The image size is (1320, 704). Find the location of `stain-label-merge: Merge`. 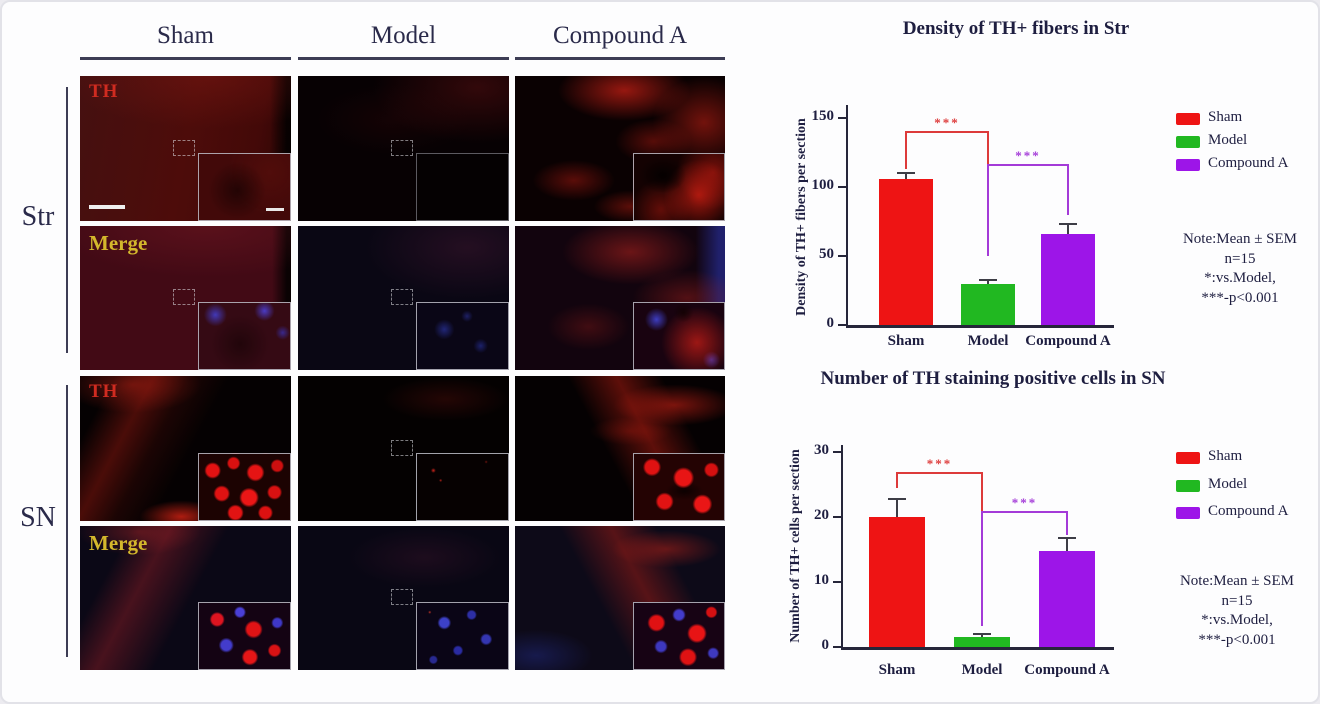

stain-label-merge: Merge is located at coordinates (118, 543).